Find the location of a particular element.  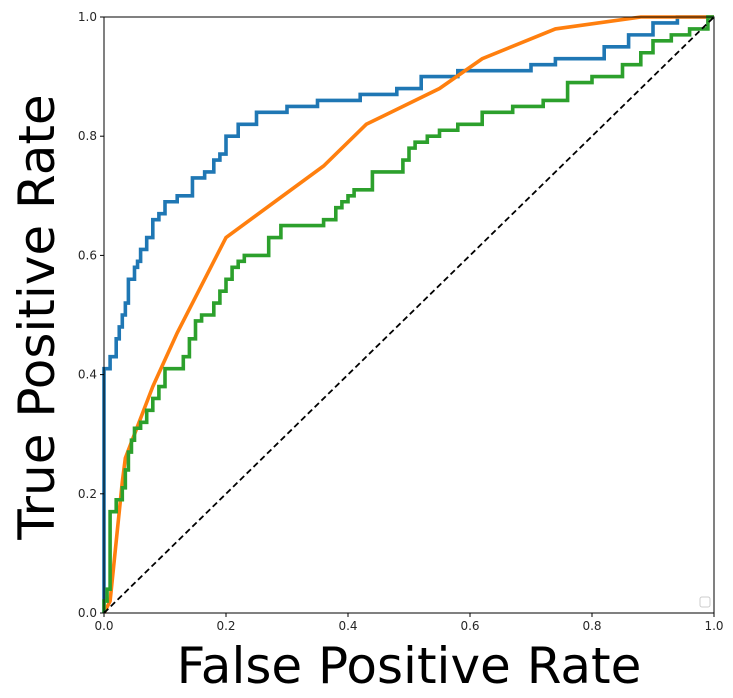

x-tick-label: 0.0 is located at coordinates (103, 626).